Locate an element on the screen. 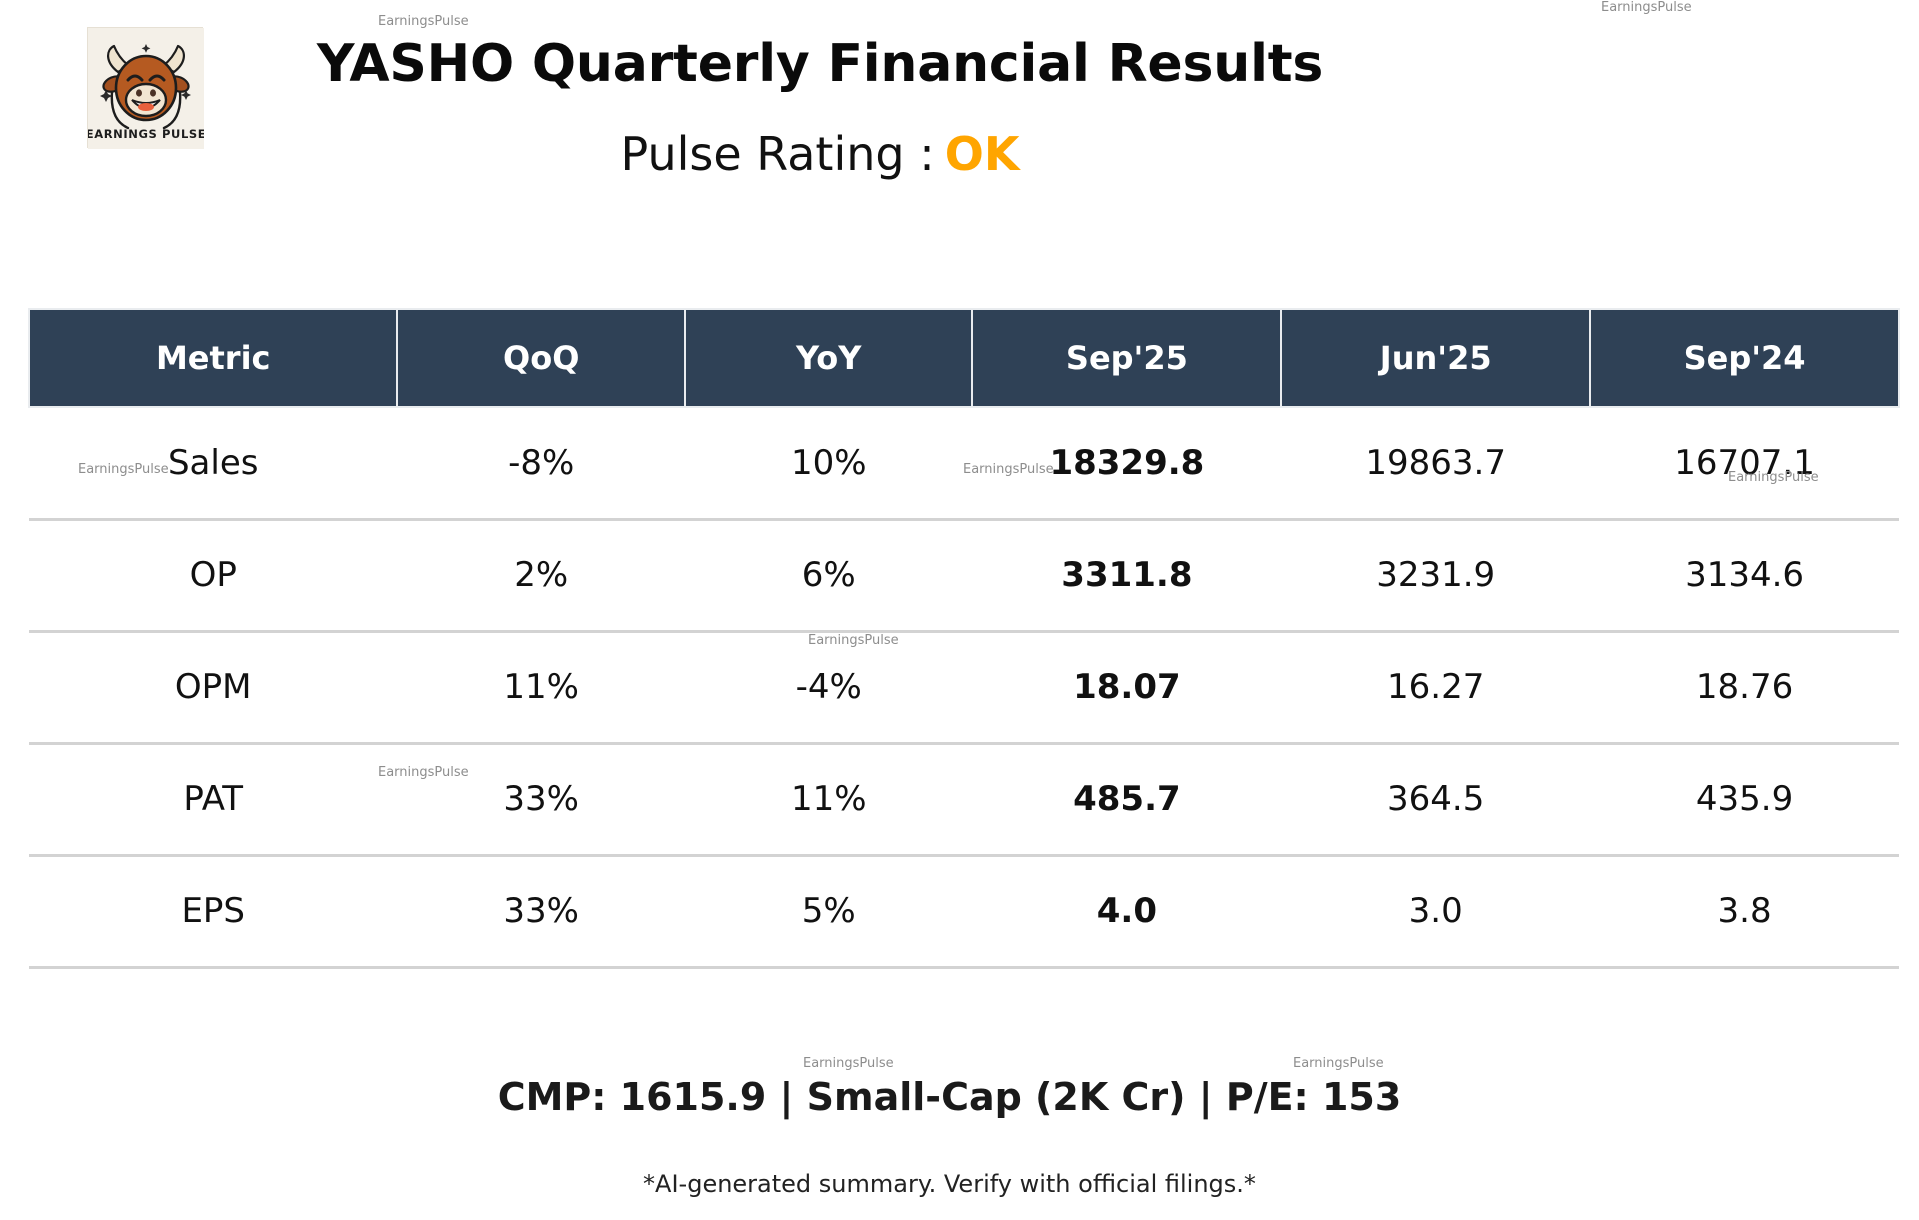  earnings-pulse-logo: EARNINGS PULSE is located at coordinates (145, 88).